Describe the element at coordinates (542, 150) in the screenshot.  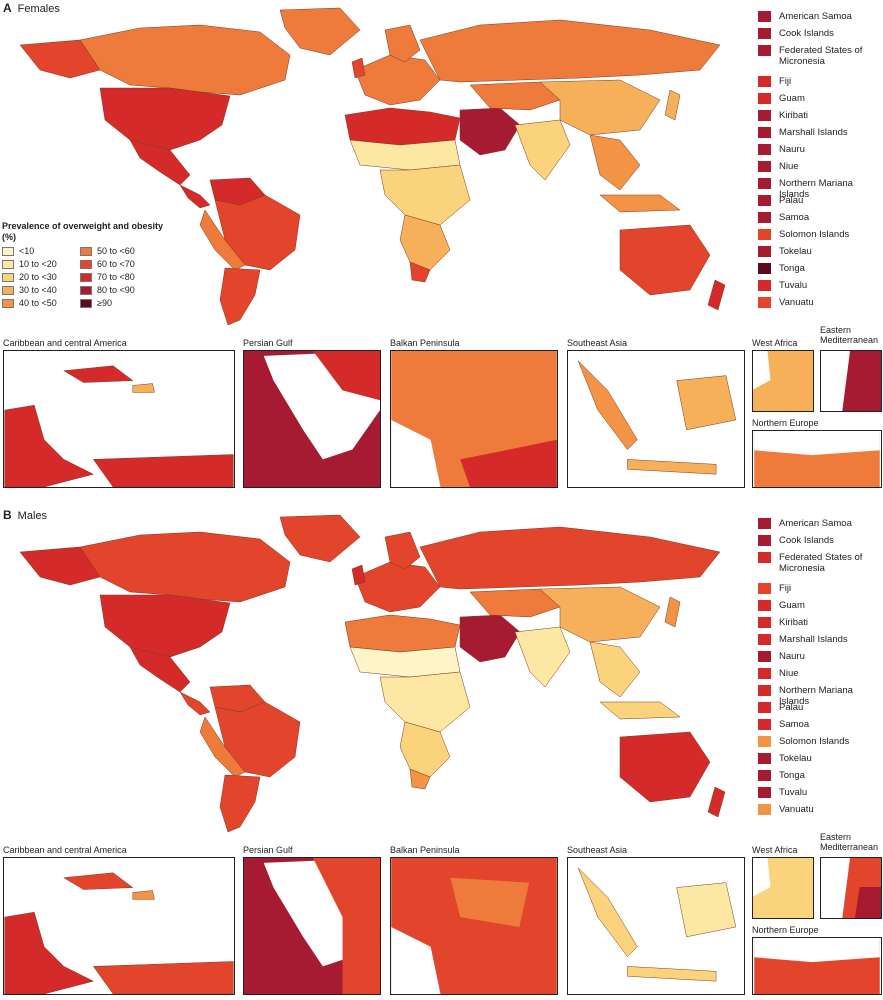
I see `india` at that location.